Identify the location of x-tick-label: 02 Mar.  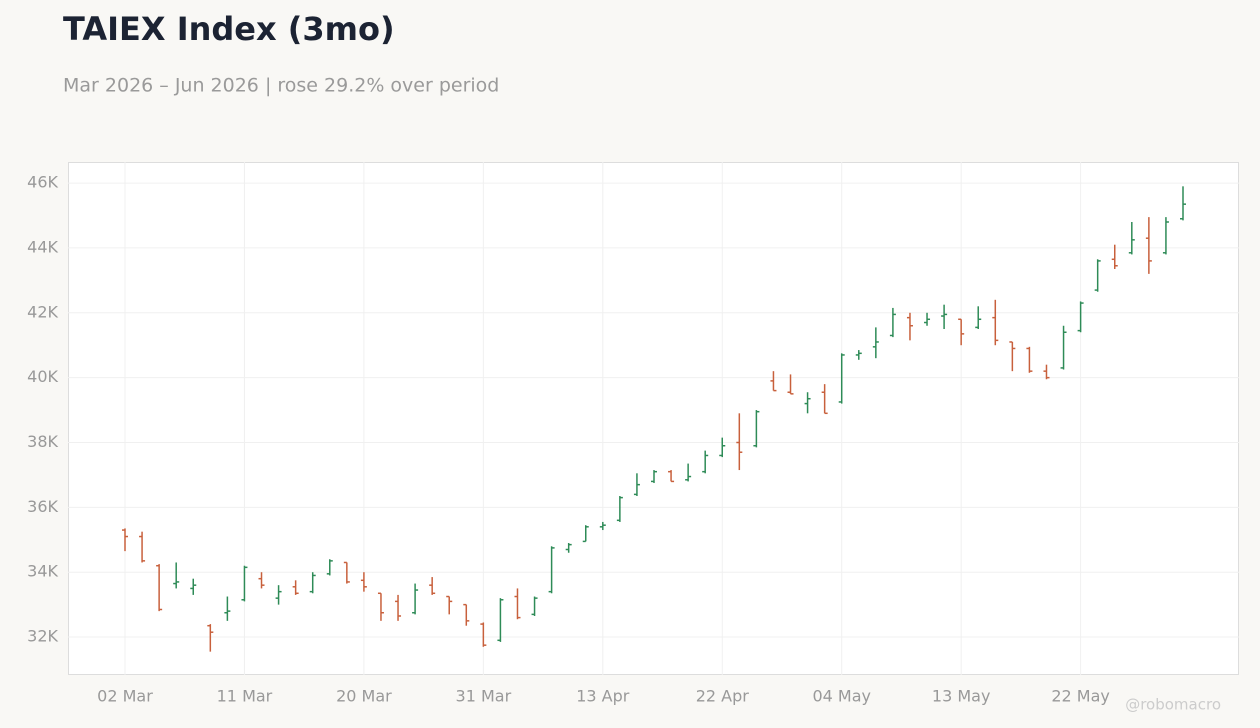
(125, 696).